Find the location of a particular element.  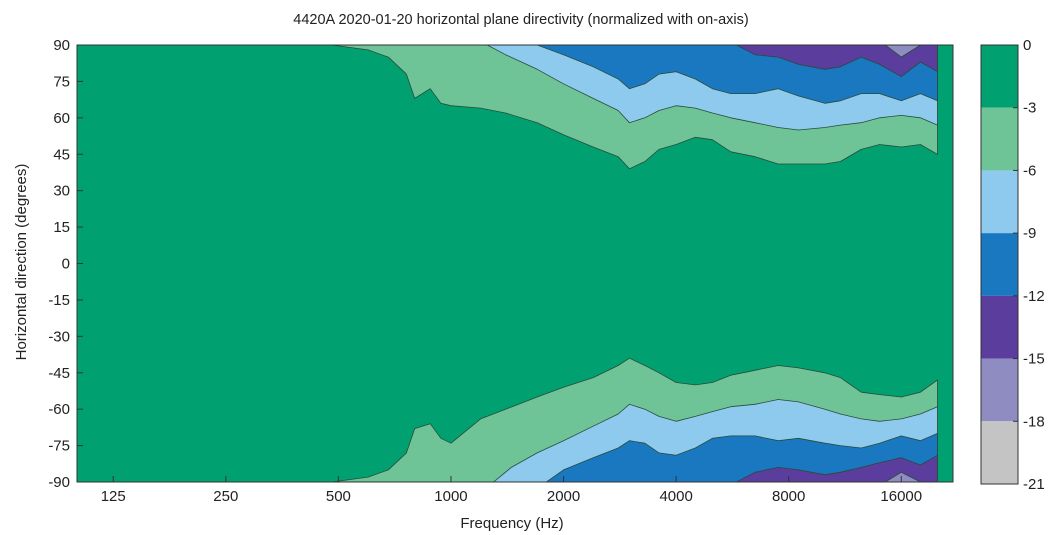

x-tick-label: 125 is located at coordinates (113, 496).